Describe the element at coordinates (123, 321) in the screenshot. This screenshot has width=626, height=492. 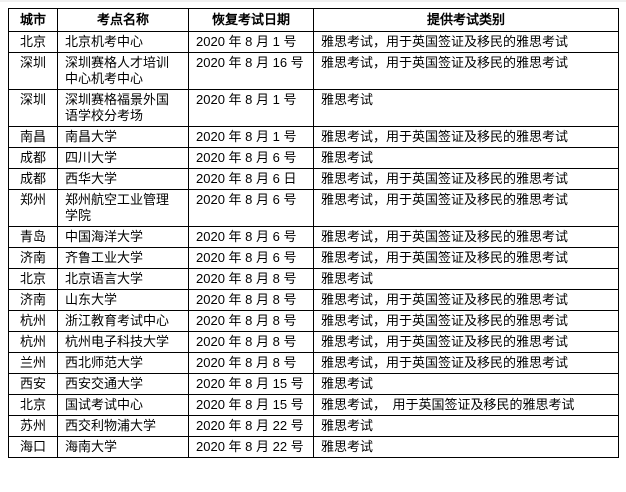
I see `center-cell: 浙江教育考试中心` at that location.